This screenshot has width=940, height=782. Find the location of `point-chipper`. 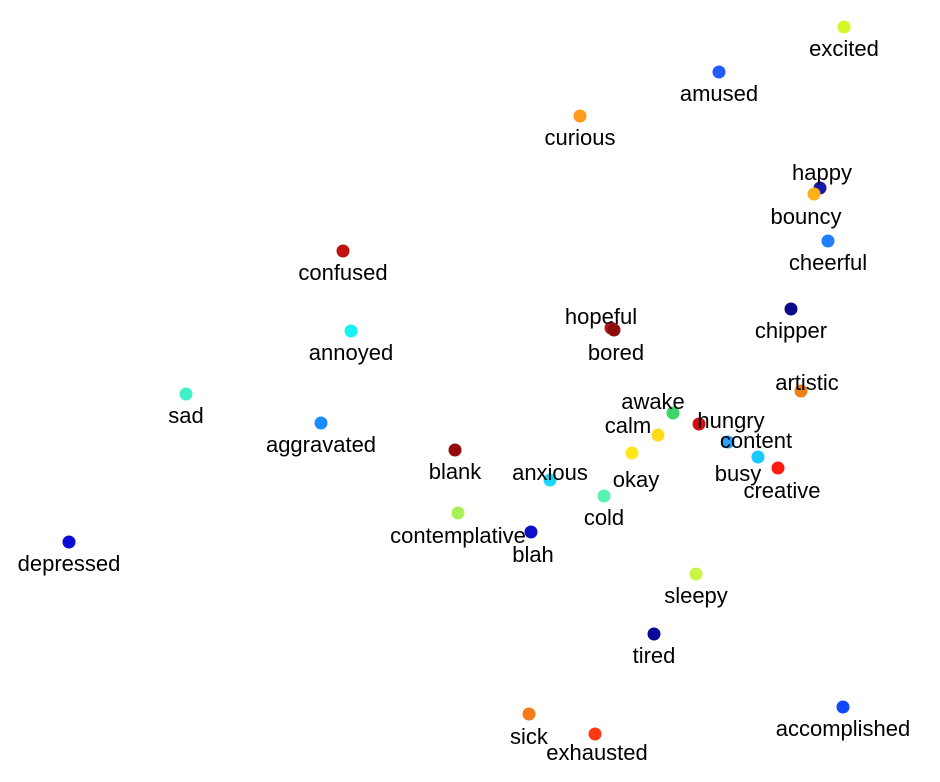

point-chipper is located at coordinates (791, 309).